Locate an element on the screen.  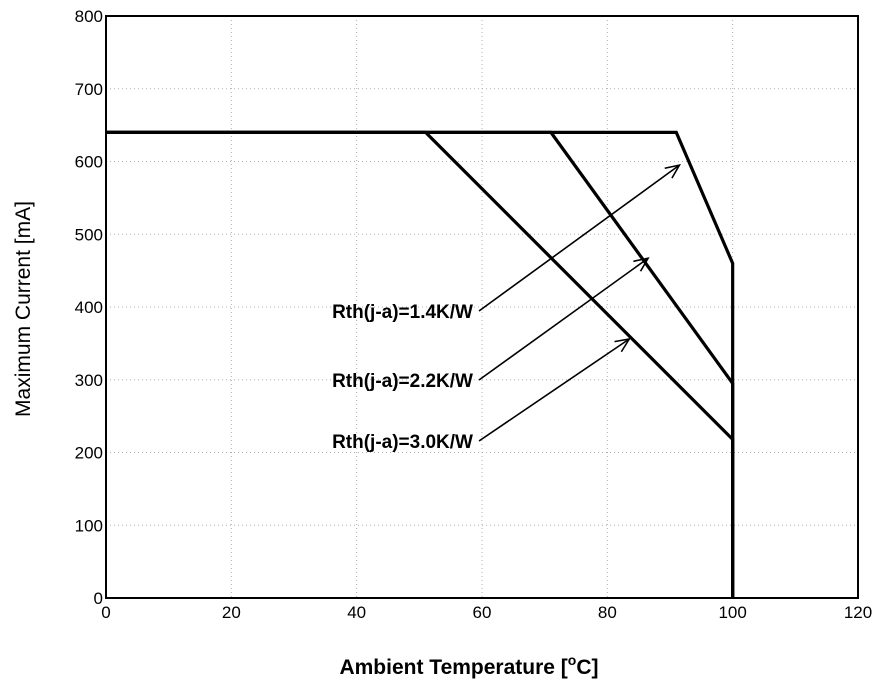
y-tick-label: 200 is located at coordinates (89, 453).